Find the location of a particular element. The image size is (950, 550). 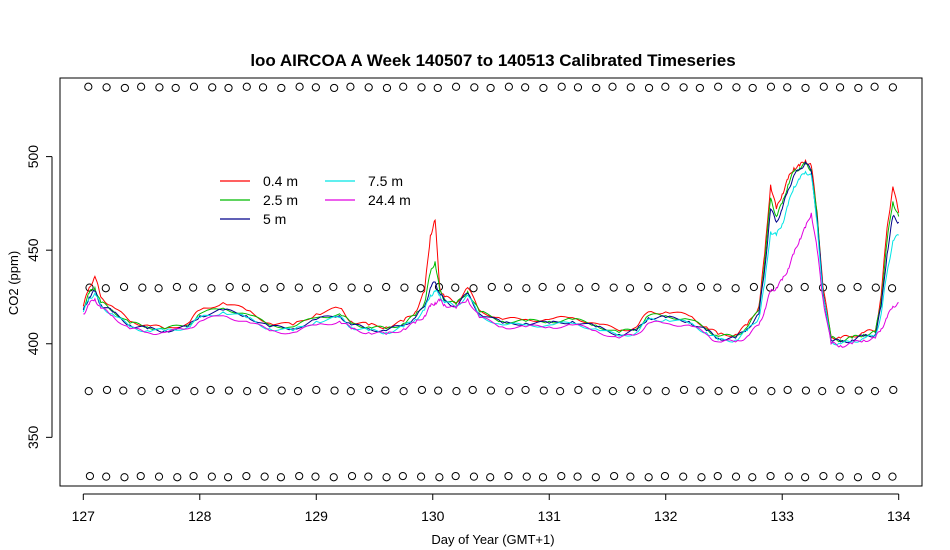

x-tick-label: 130 is located at coordinates (433, 516).